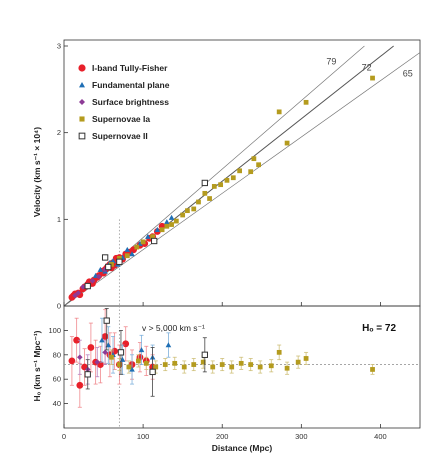 Image resolution: width=430 pixels, height=460 pixels. Describe the element at coordinates (242, 448) in the screenshot. I see `x-axis-label: Distance (Mpc)` at that location.